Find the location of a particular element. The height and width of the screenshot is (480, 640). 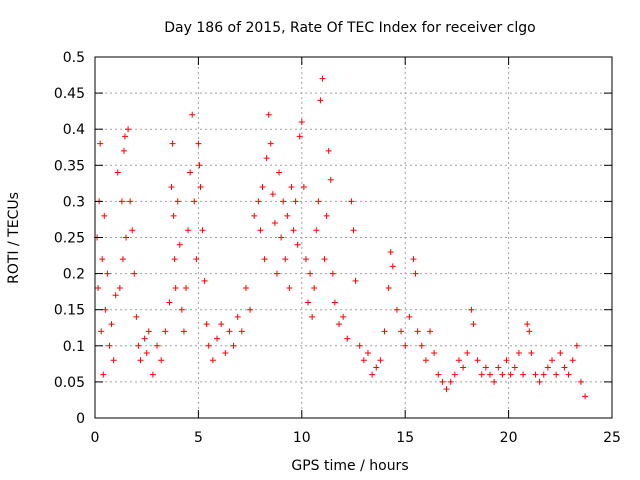

y-tick-label: 0 is located at coordinates (80, 419).